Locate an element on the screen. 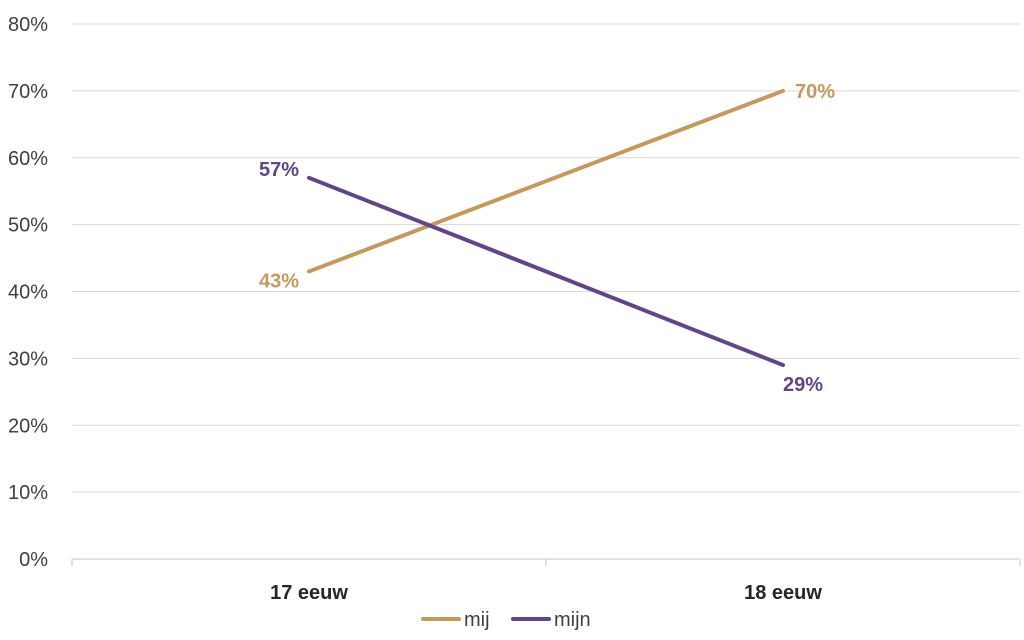  data-label-mij: 43% is located at coordinates (279, 281).